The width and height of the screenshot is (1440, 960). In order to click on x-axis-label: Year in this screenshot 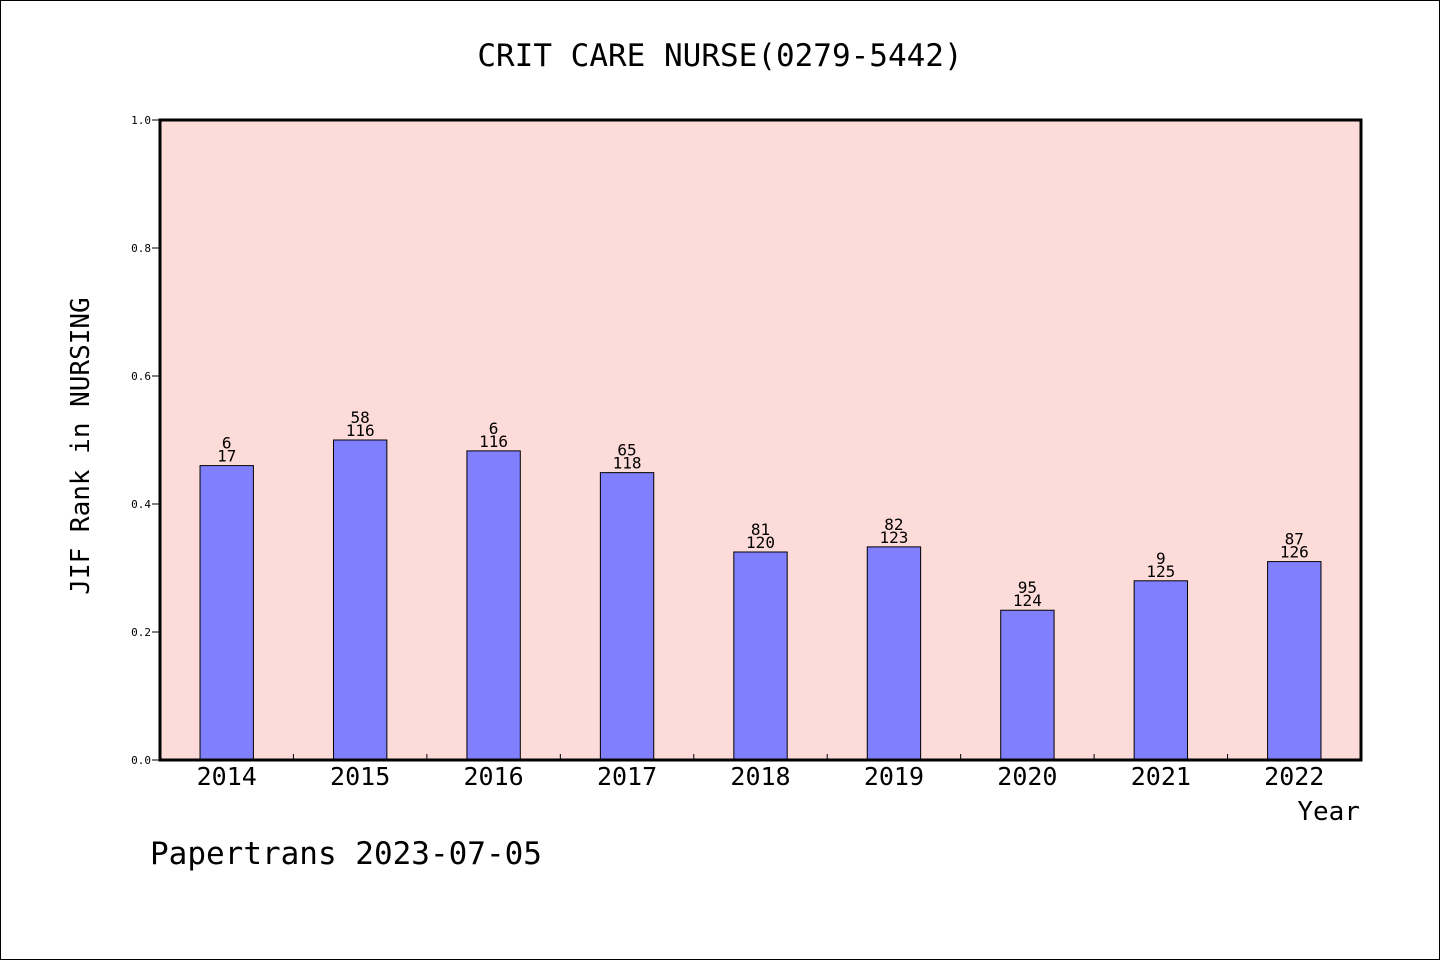, I will do `click(1328, 812)`.